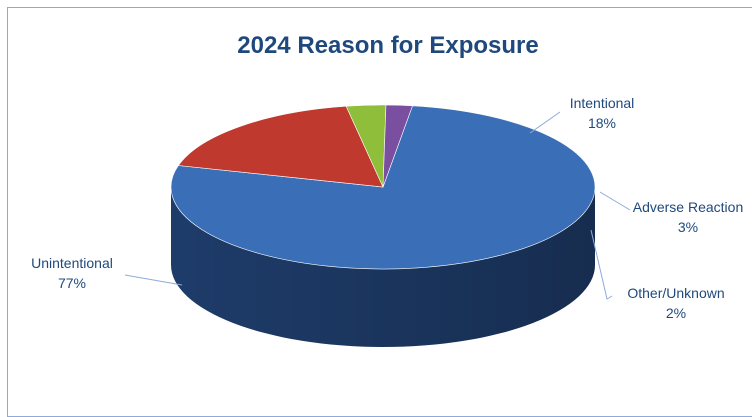  I want to click on slice-label-1: Intentional, so click(602, 103).